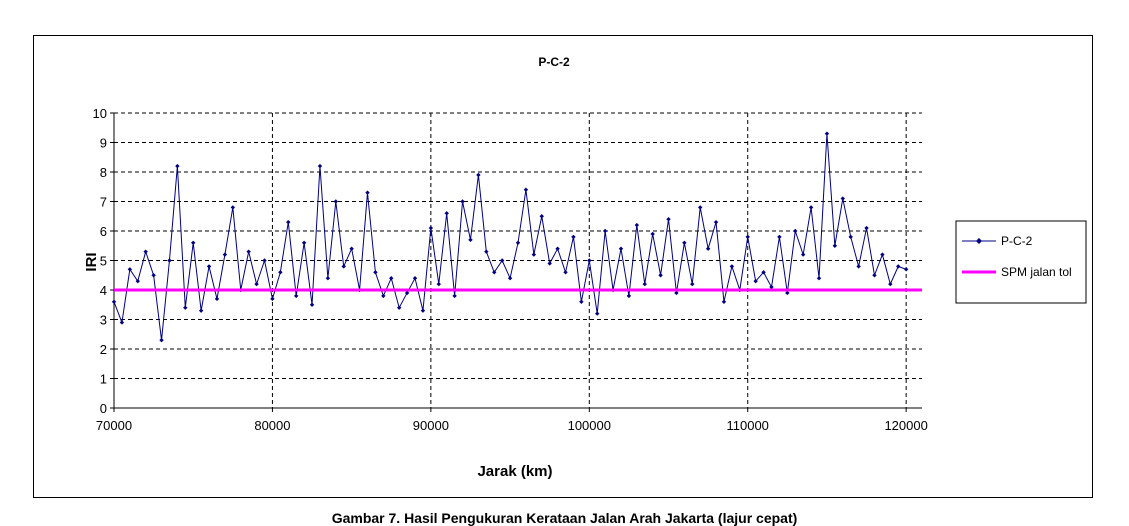 The image size is (1129, 526). I want to click on y-axis-label: IRI, so click(91, 261).